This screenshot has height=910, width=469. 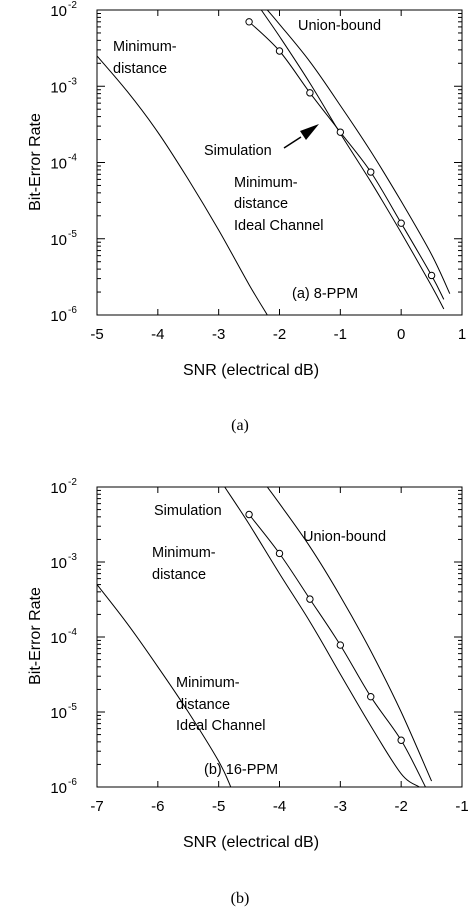 What do you see at coordinates (157, 806) in the screenshot?
I see `x-tick-label: -6` at bounding box center [157, 806].